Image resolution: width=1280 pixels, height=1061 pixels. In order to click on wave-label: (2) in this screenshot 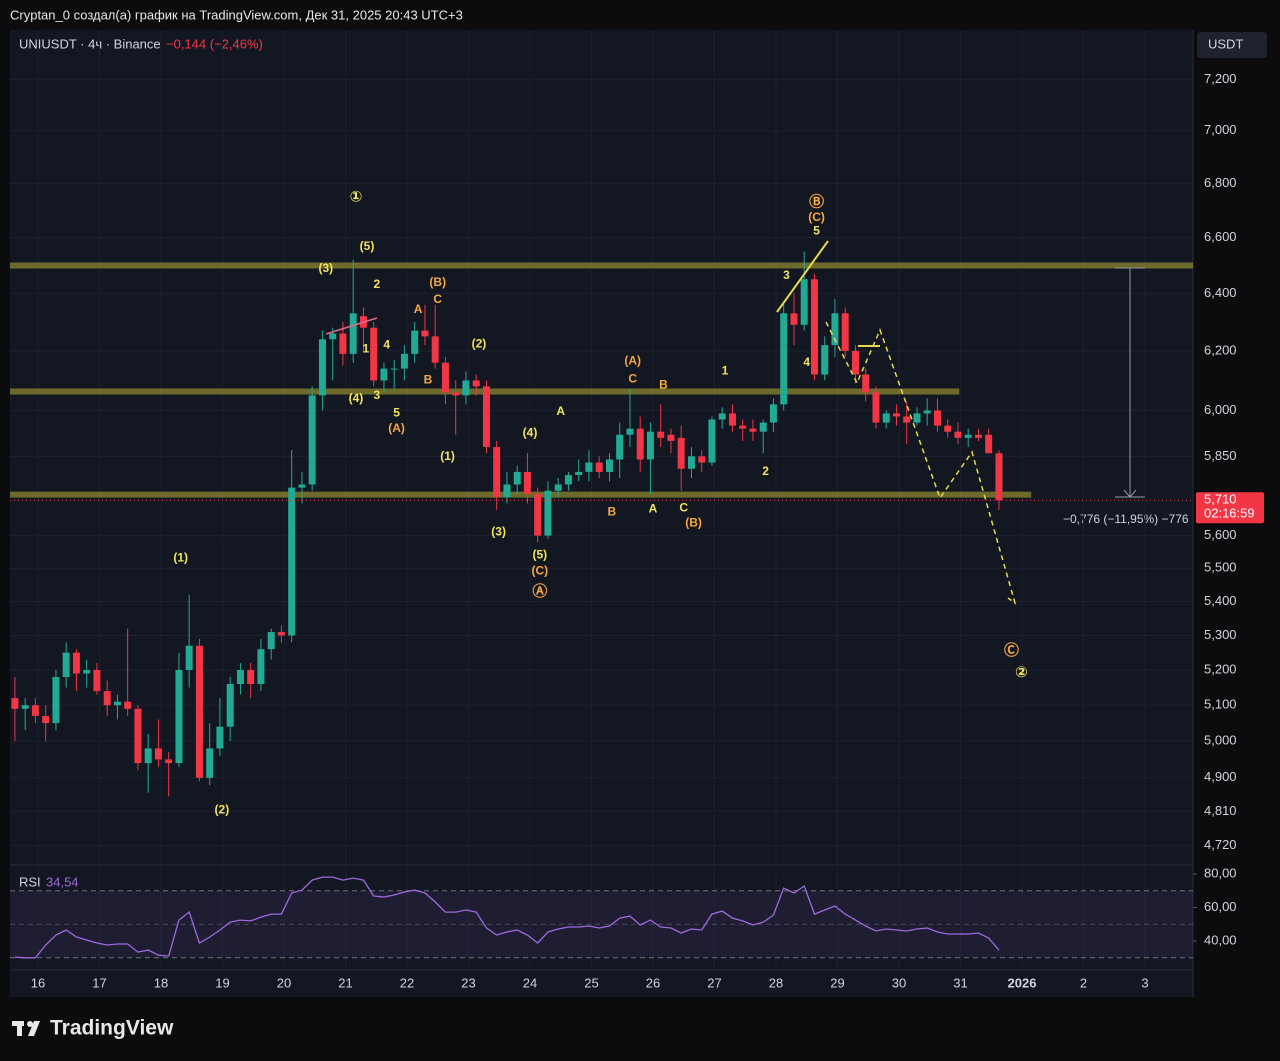, I will do `click(479, 344)`.